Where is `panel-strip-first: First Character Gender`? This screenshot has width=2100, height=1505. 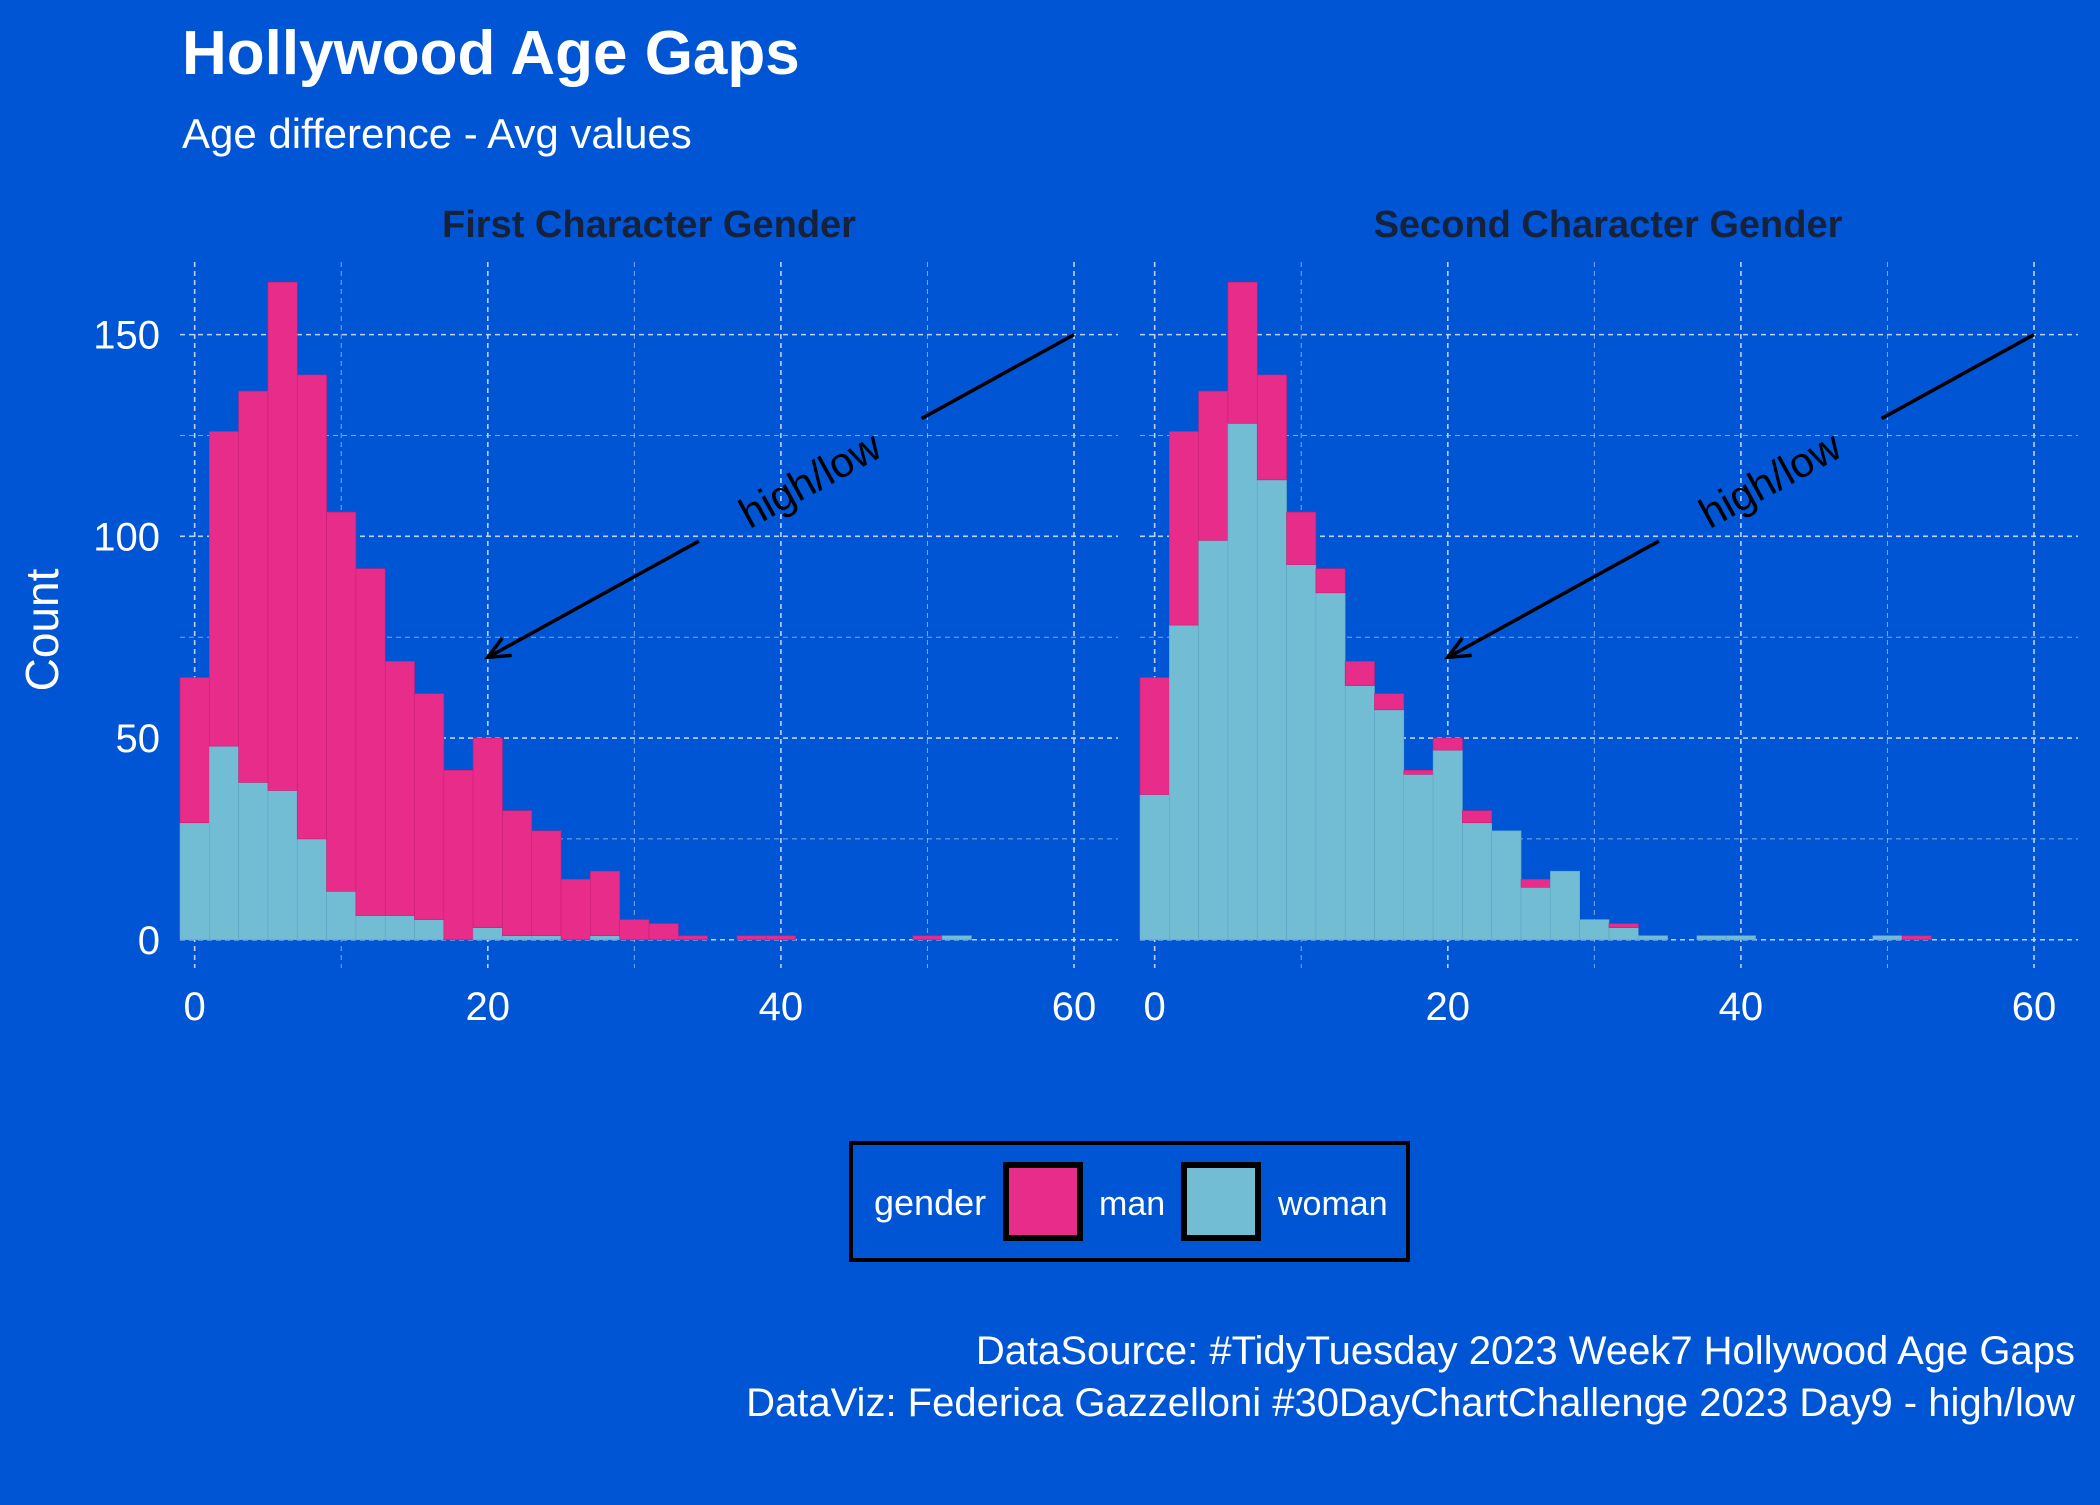 panel-strip-first: First Character Gender is located at coordinates (649, 225).